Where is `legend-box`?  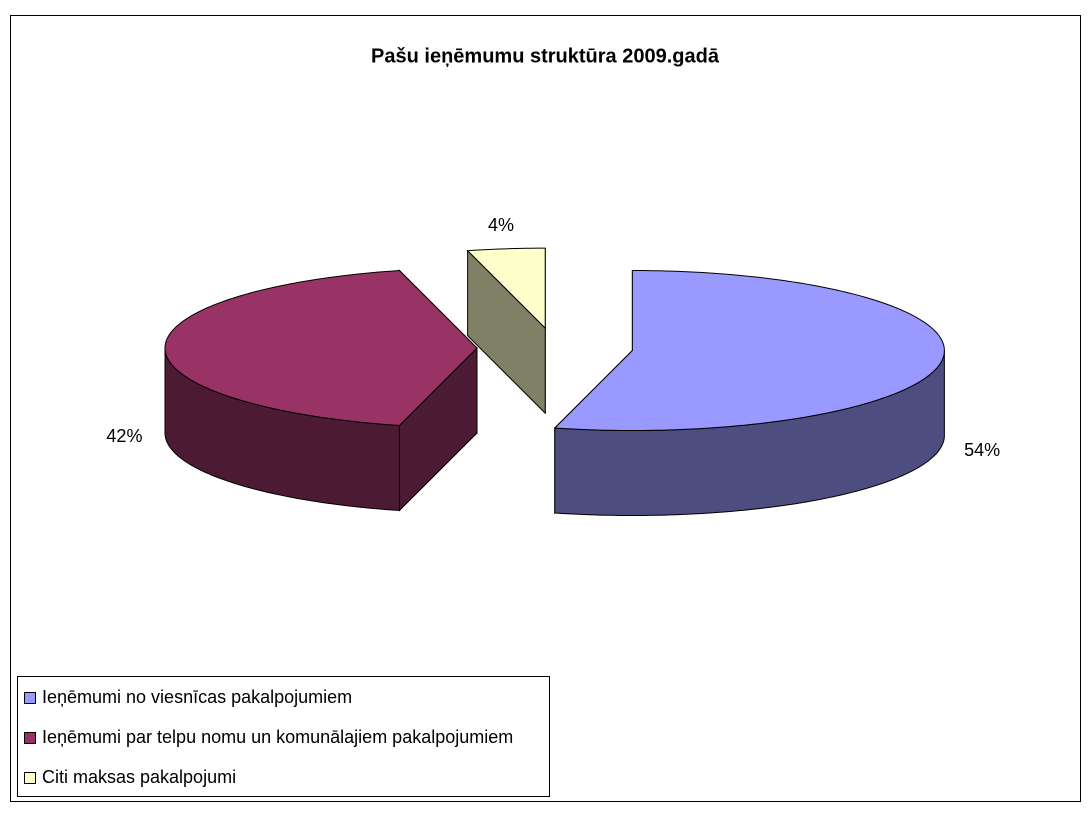 legend-box is located at coordinates (283, 736).